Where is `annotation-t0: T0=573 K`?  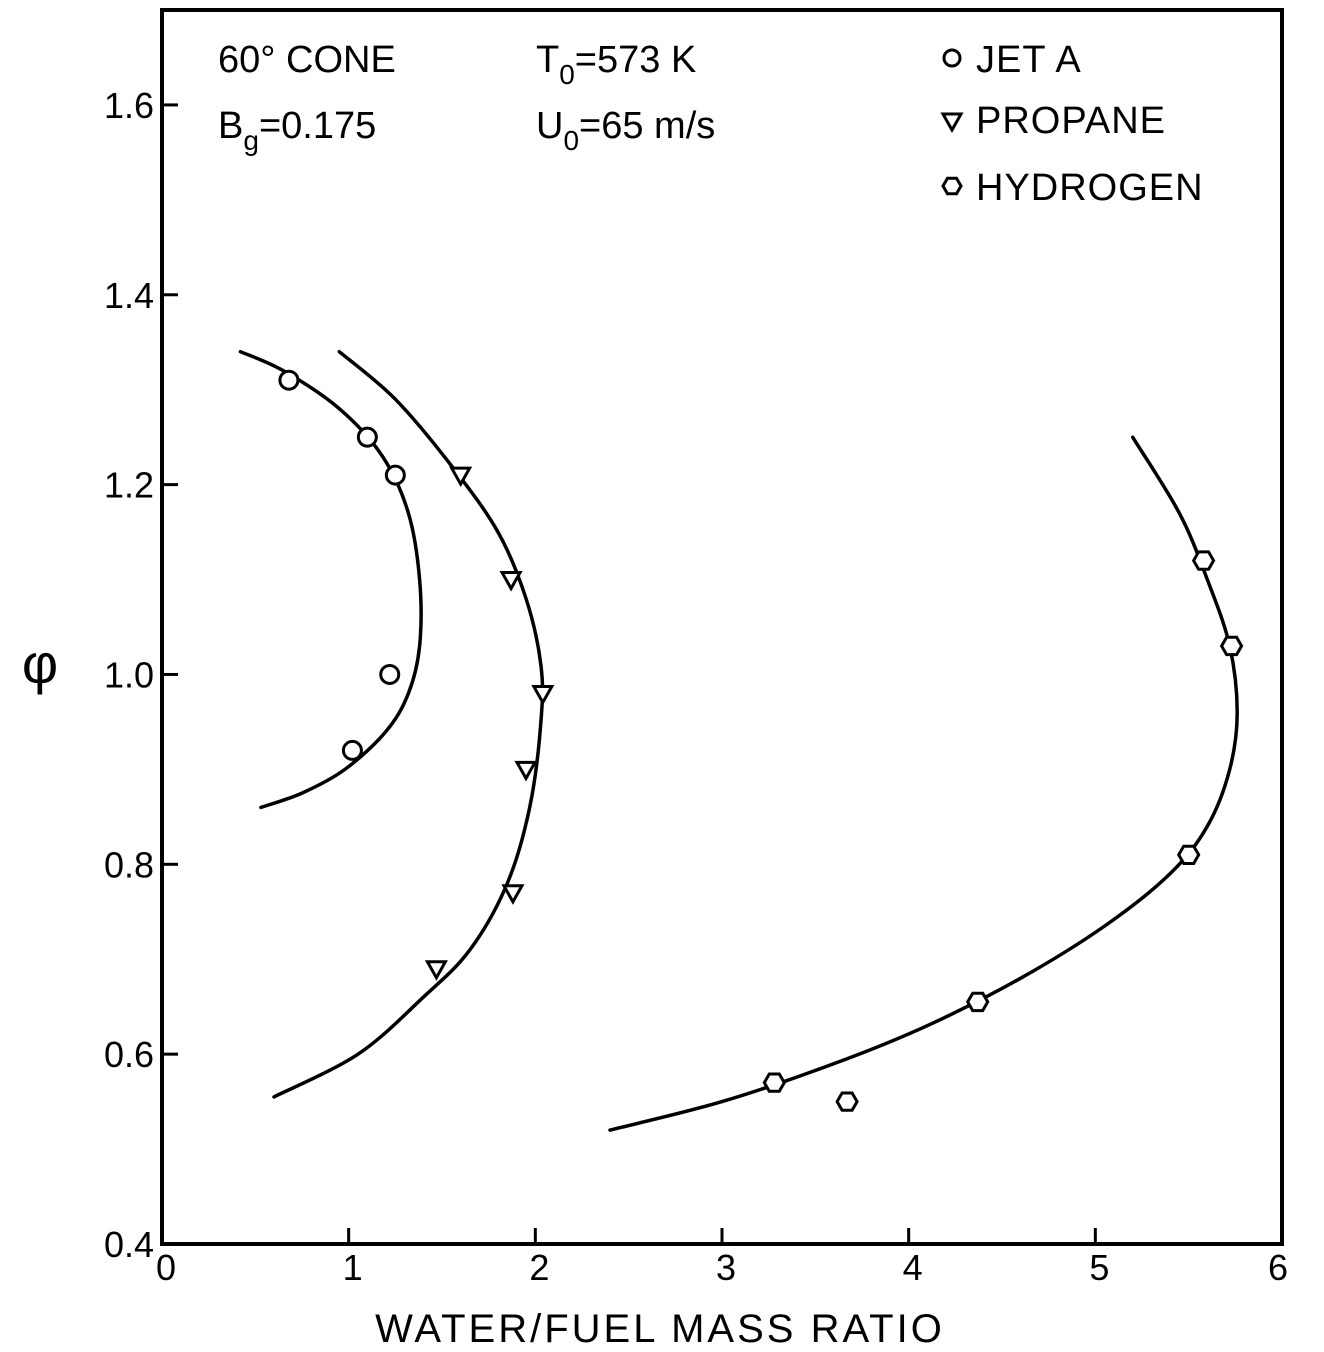 annotation-t0: T0=573 K is located at coordinates (616, 64).